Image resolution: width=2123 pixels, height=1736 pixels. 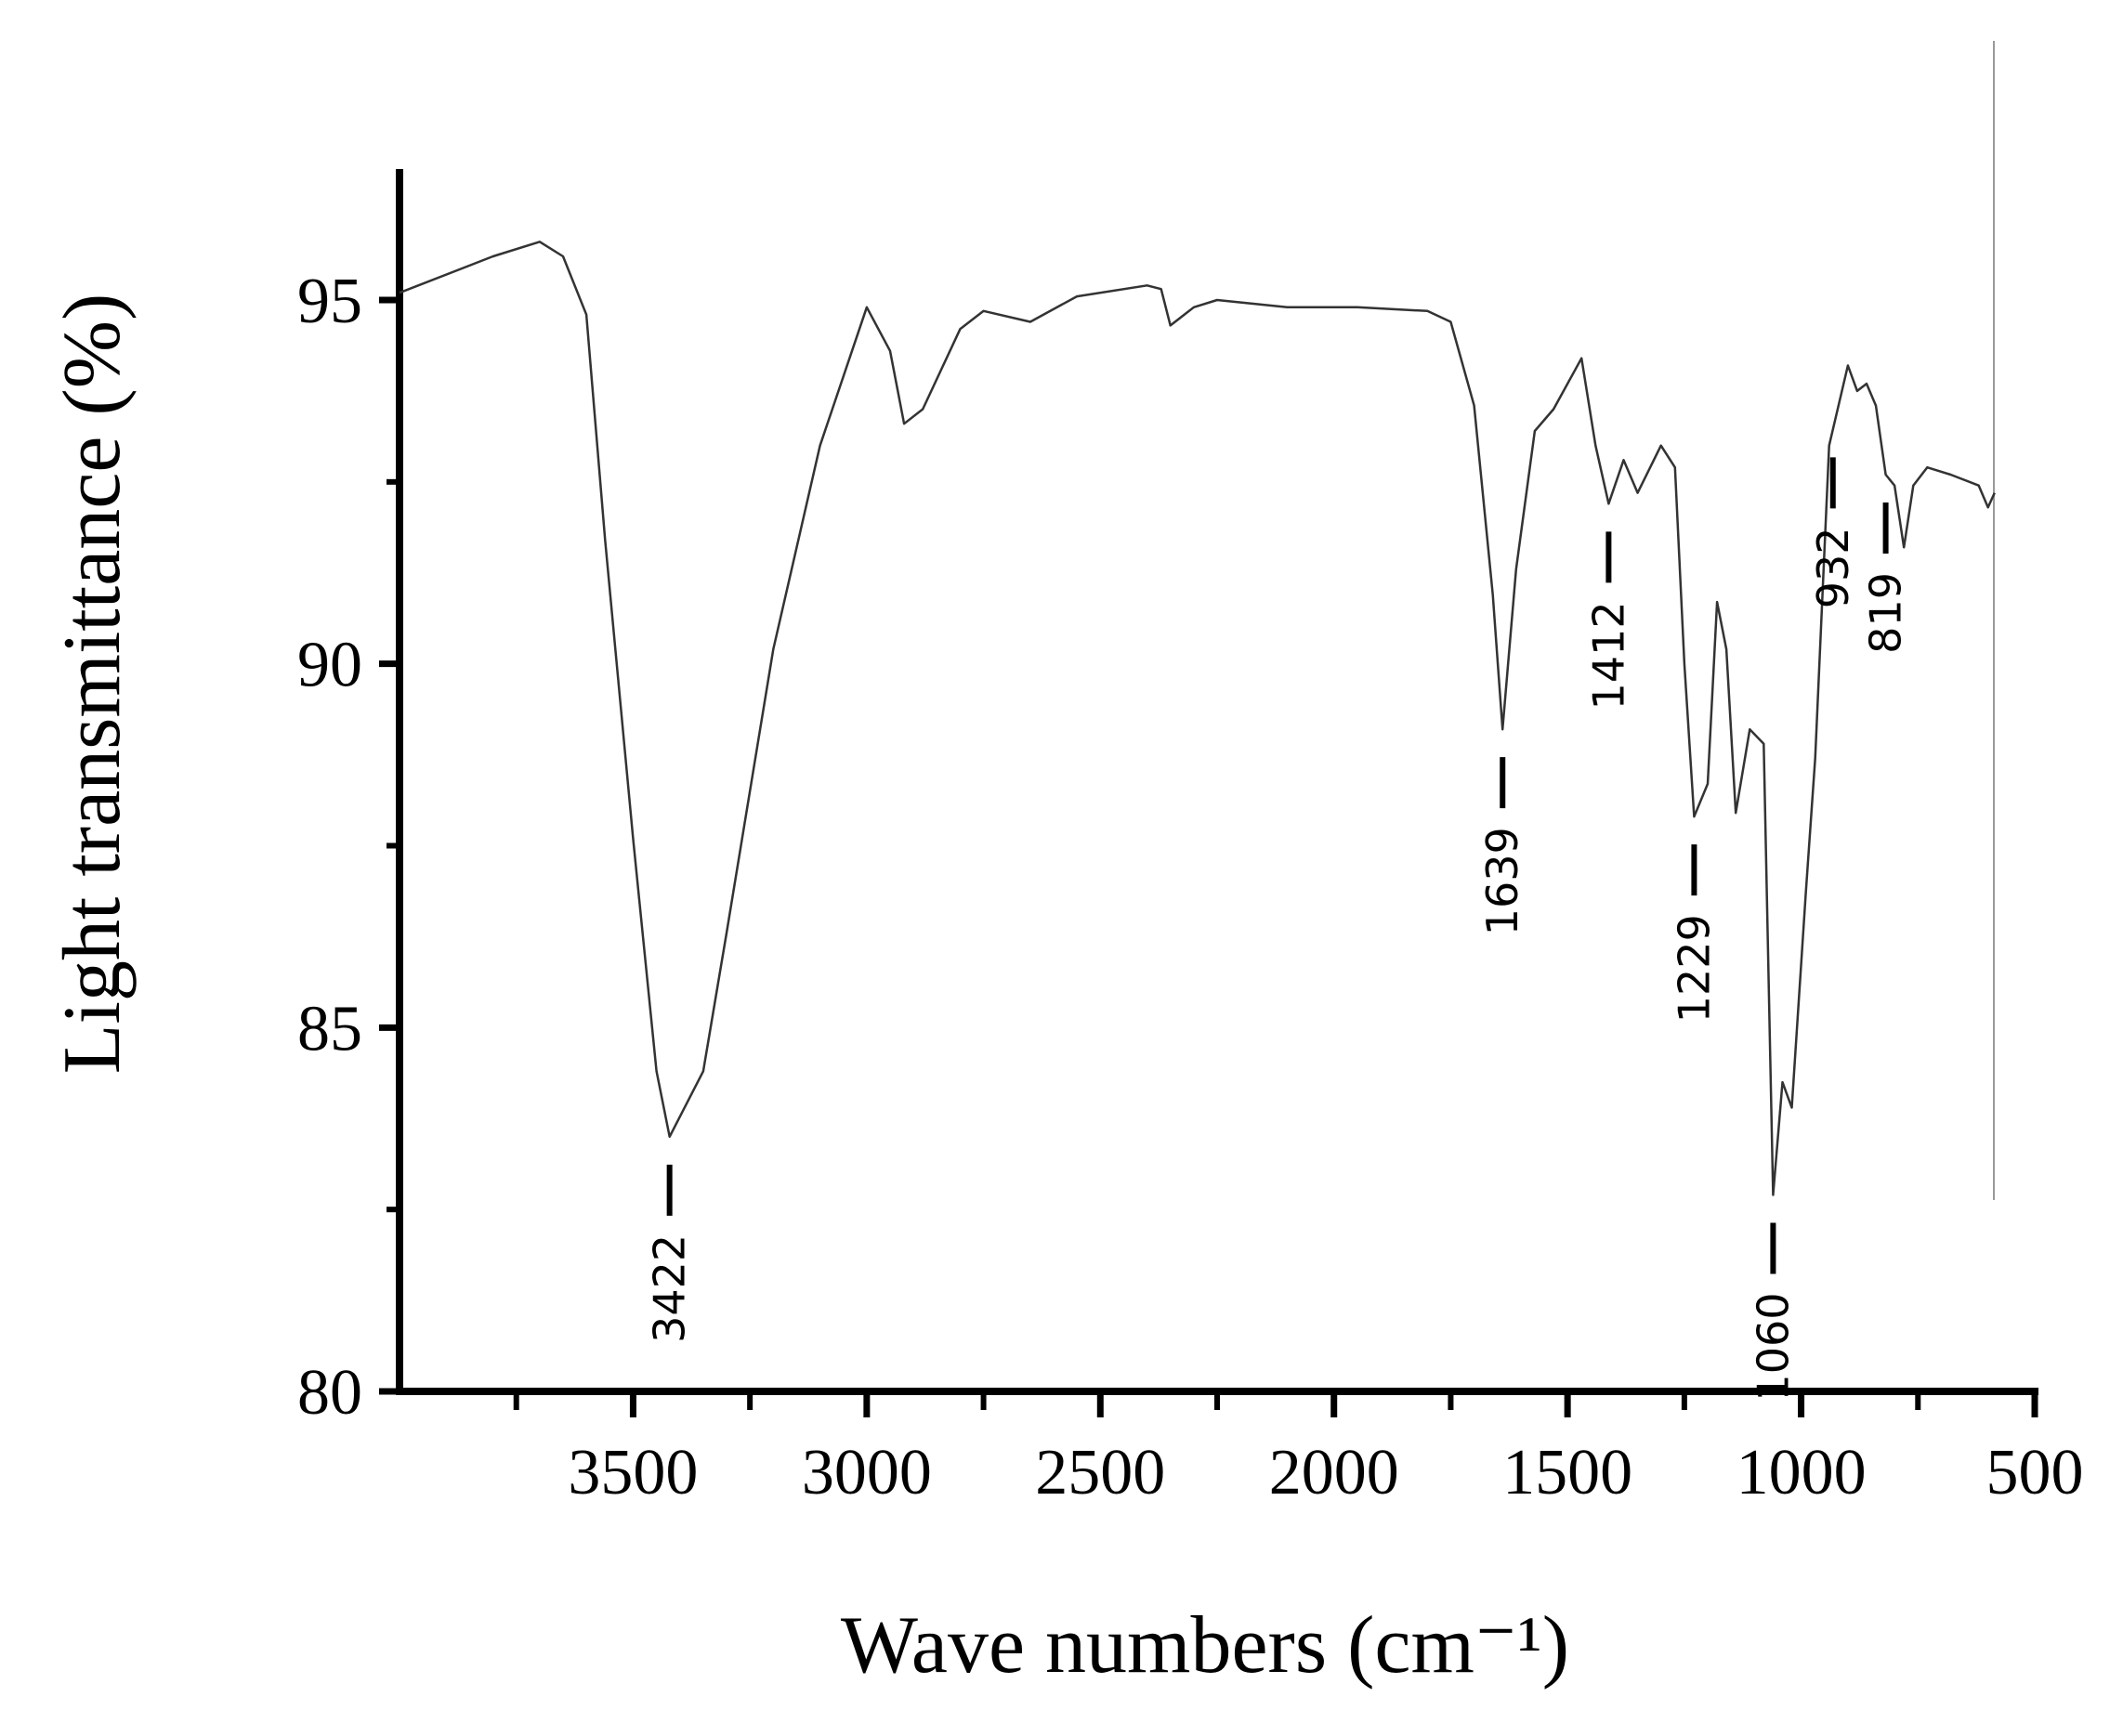 I want to click on peak-label: 819, so click(x=1886, y=613).